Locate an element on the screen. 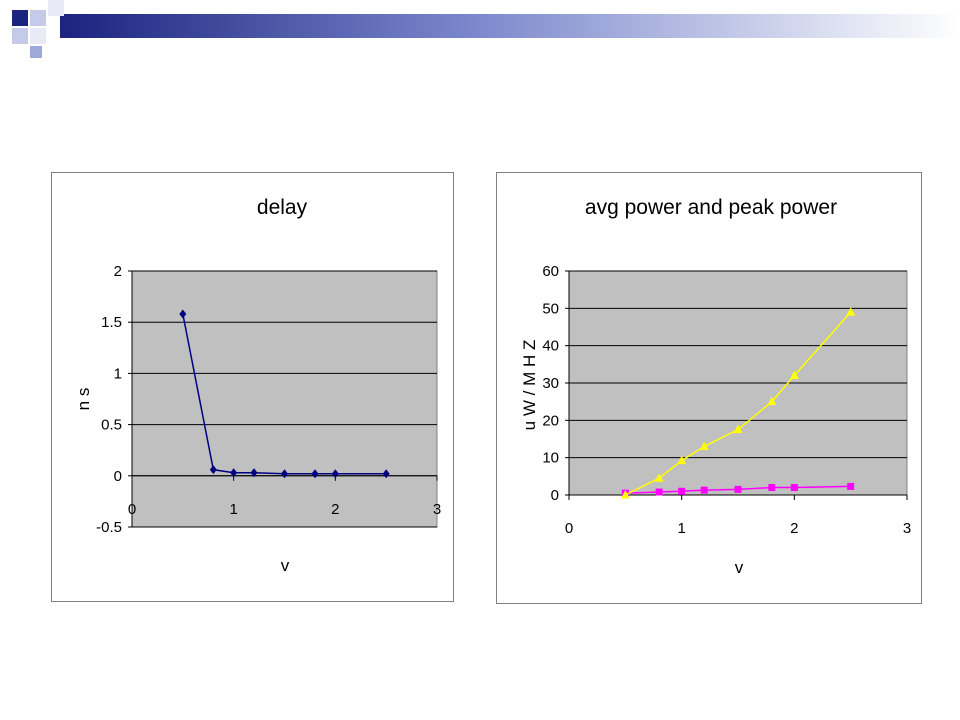 The height and width of the screenshot is (720, 960). slide-banner is located at coordinates (486, 29).